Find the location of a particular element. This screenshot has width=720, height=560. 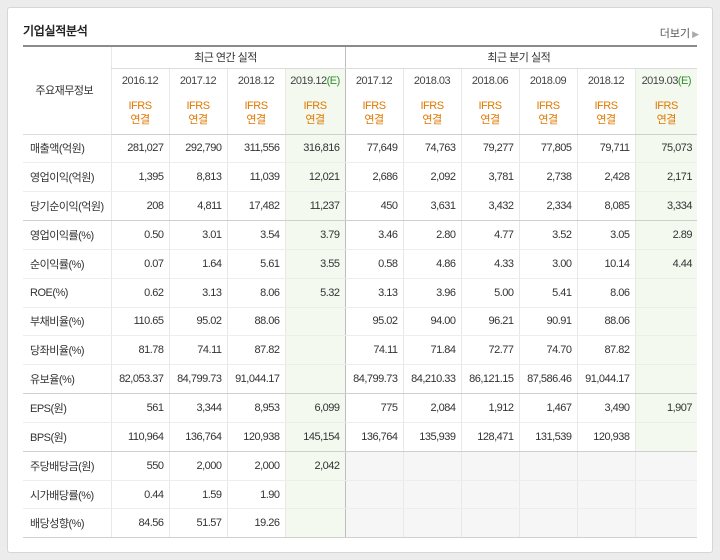

period-date: 2018.06 is located at coordinates (490, 80).